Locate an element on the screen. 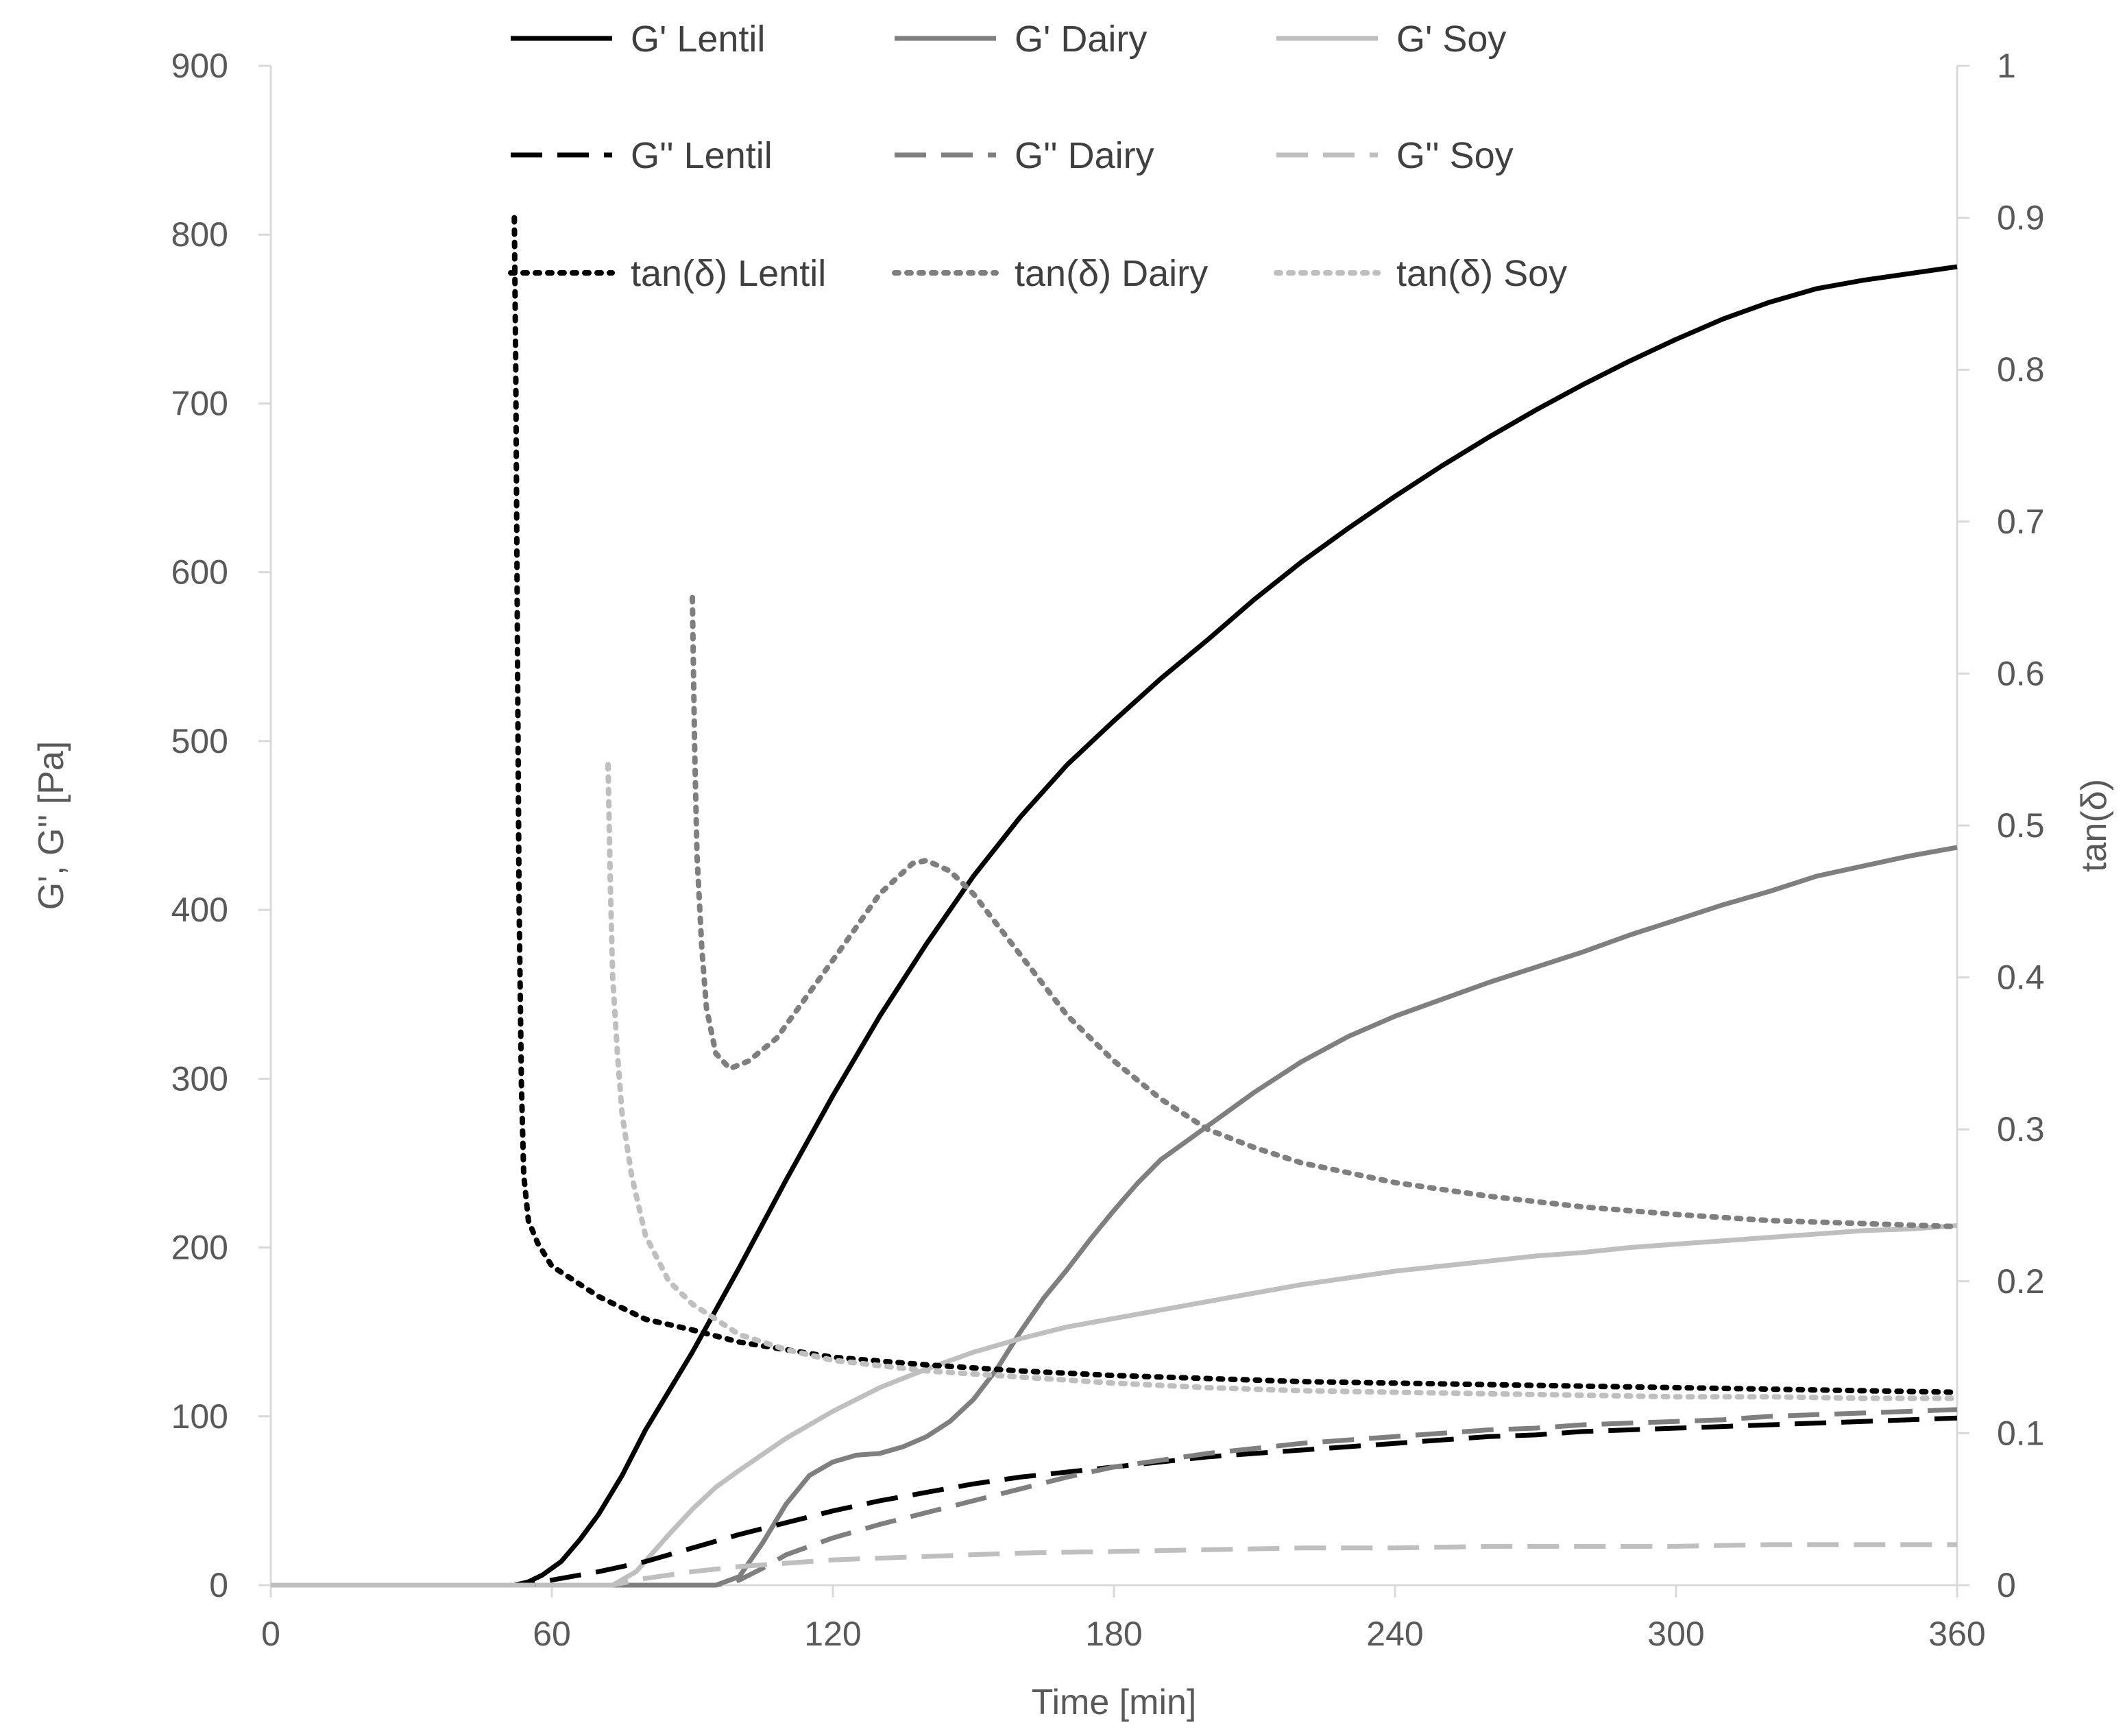 The image size is (2123, 1736). x-tick-label: 240 is located at coordinates (1394, 1634).